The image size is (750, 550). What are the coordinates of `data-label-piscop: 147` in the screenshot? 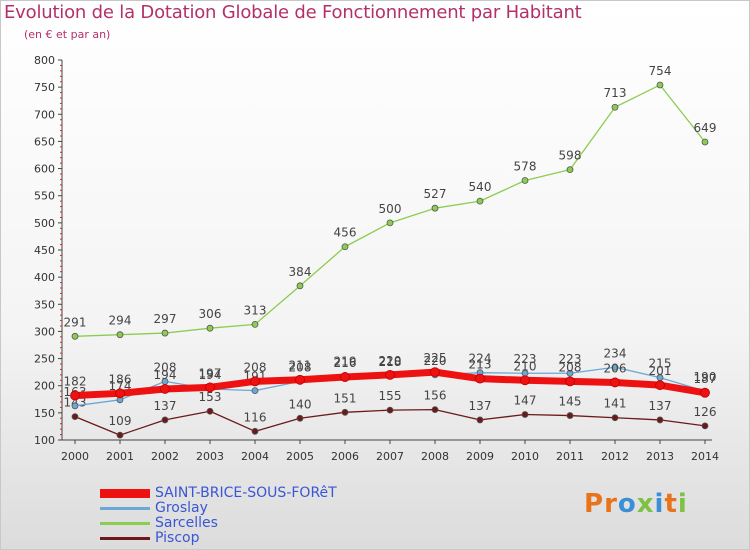 It's located at (525, 400).